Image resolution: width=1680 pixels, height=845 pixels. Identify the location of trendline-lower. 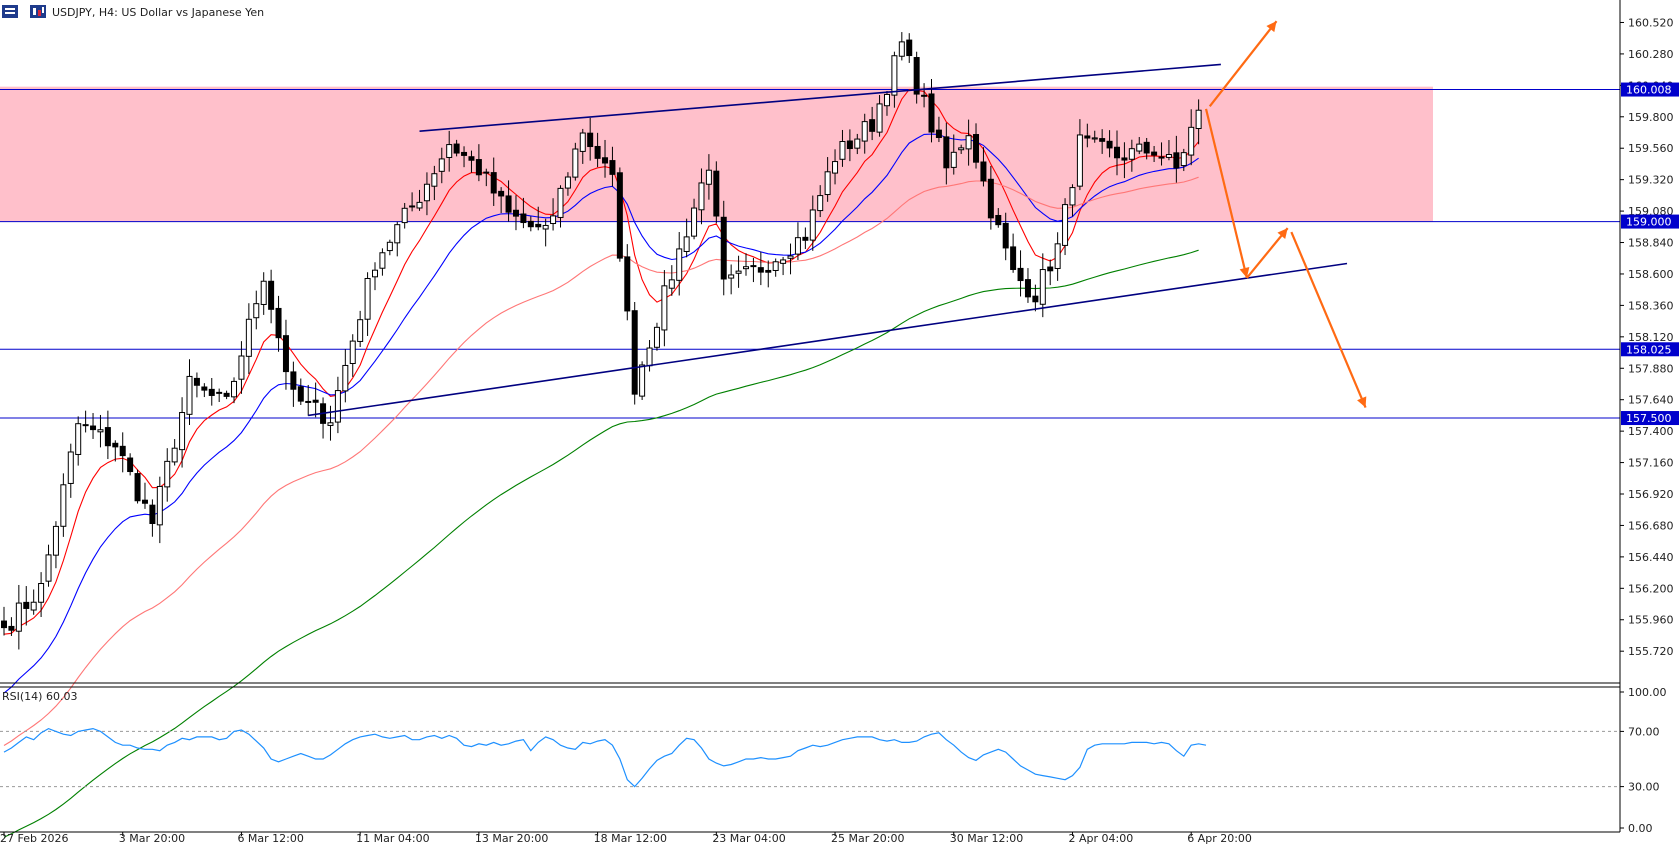
(828, 339).